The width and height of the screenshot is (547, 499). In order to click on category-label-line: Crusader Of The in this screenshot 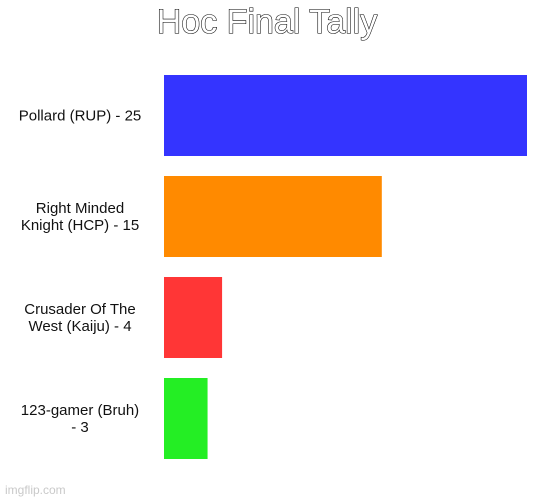, I will do `click(79, 309)`.